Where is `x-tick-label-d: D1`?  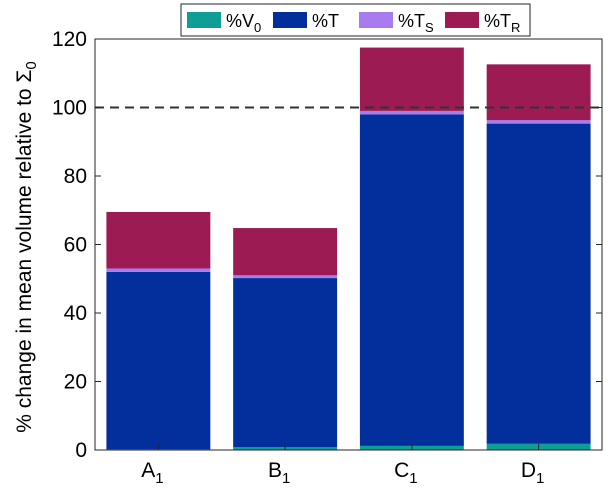
x-tick-label-d: D1 is located at coordinates (533, 473).